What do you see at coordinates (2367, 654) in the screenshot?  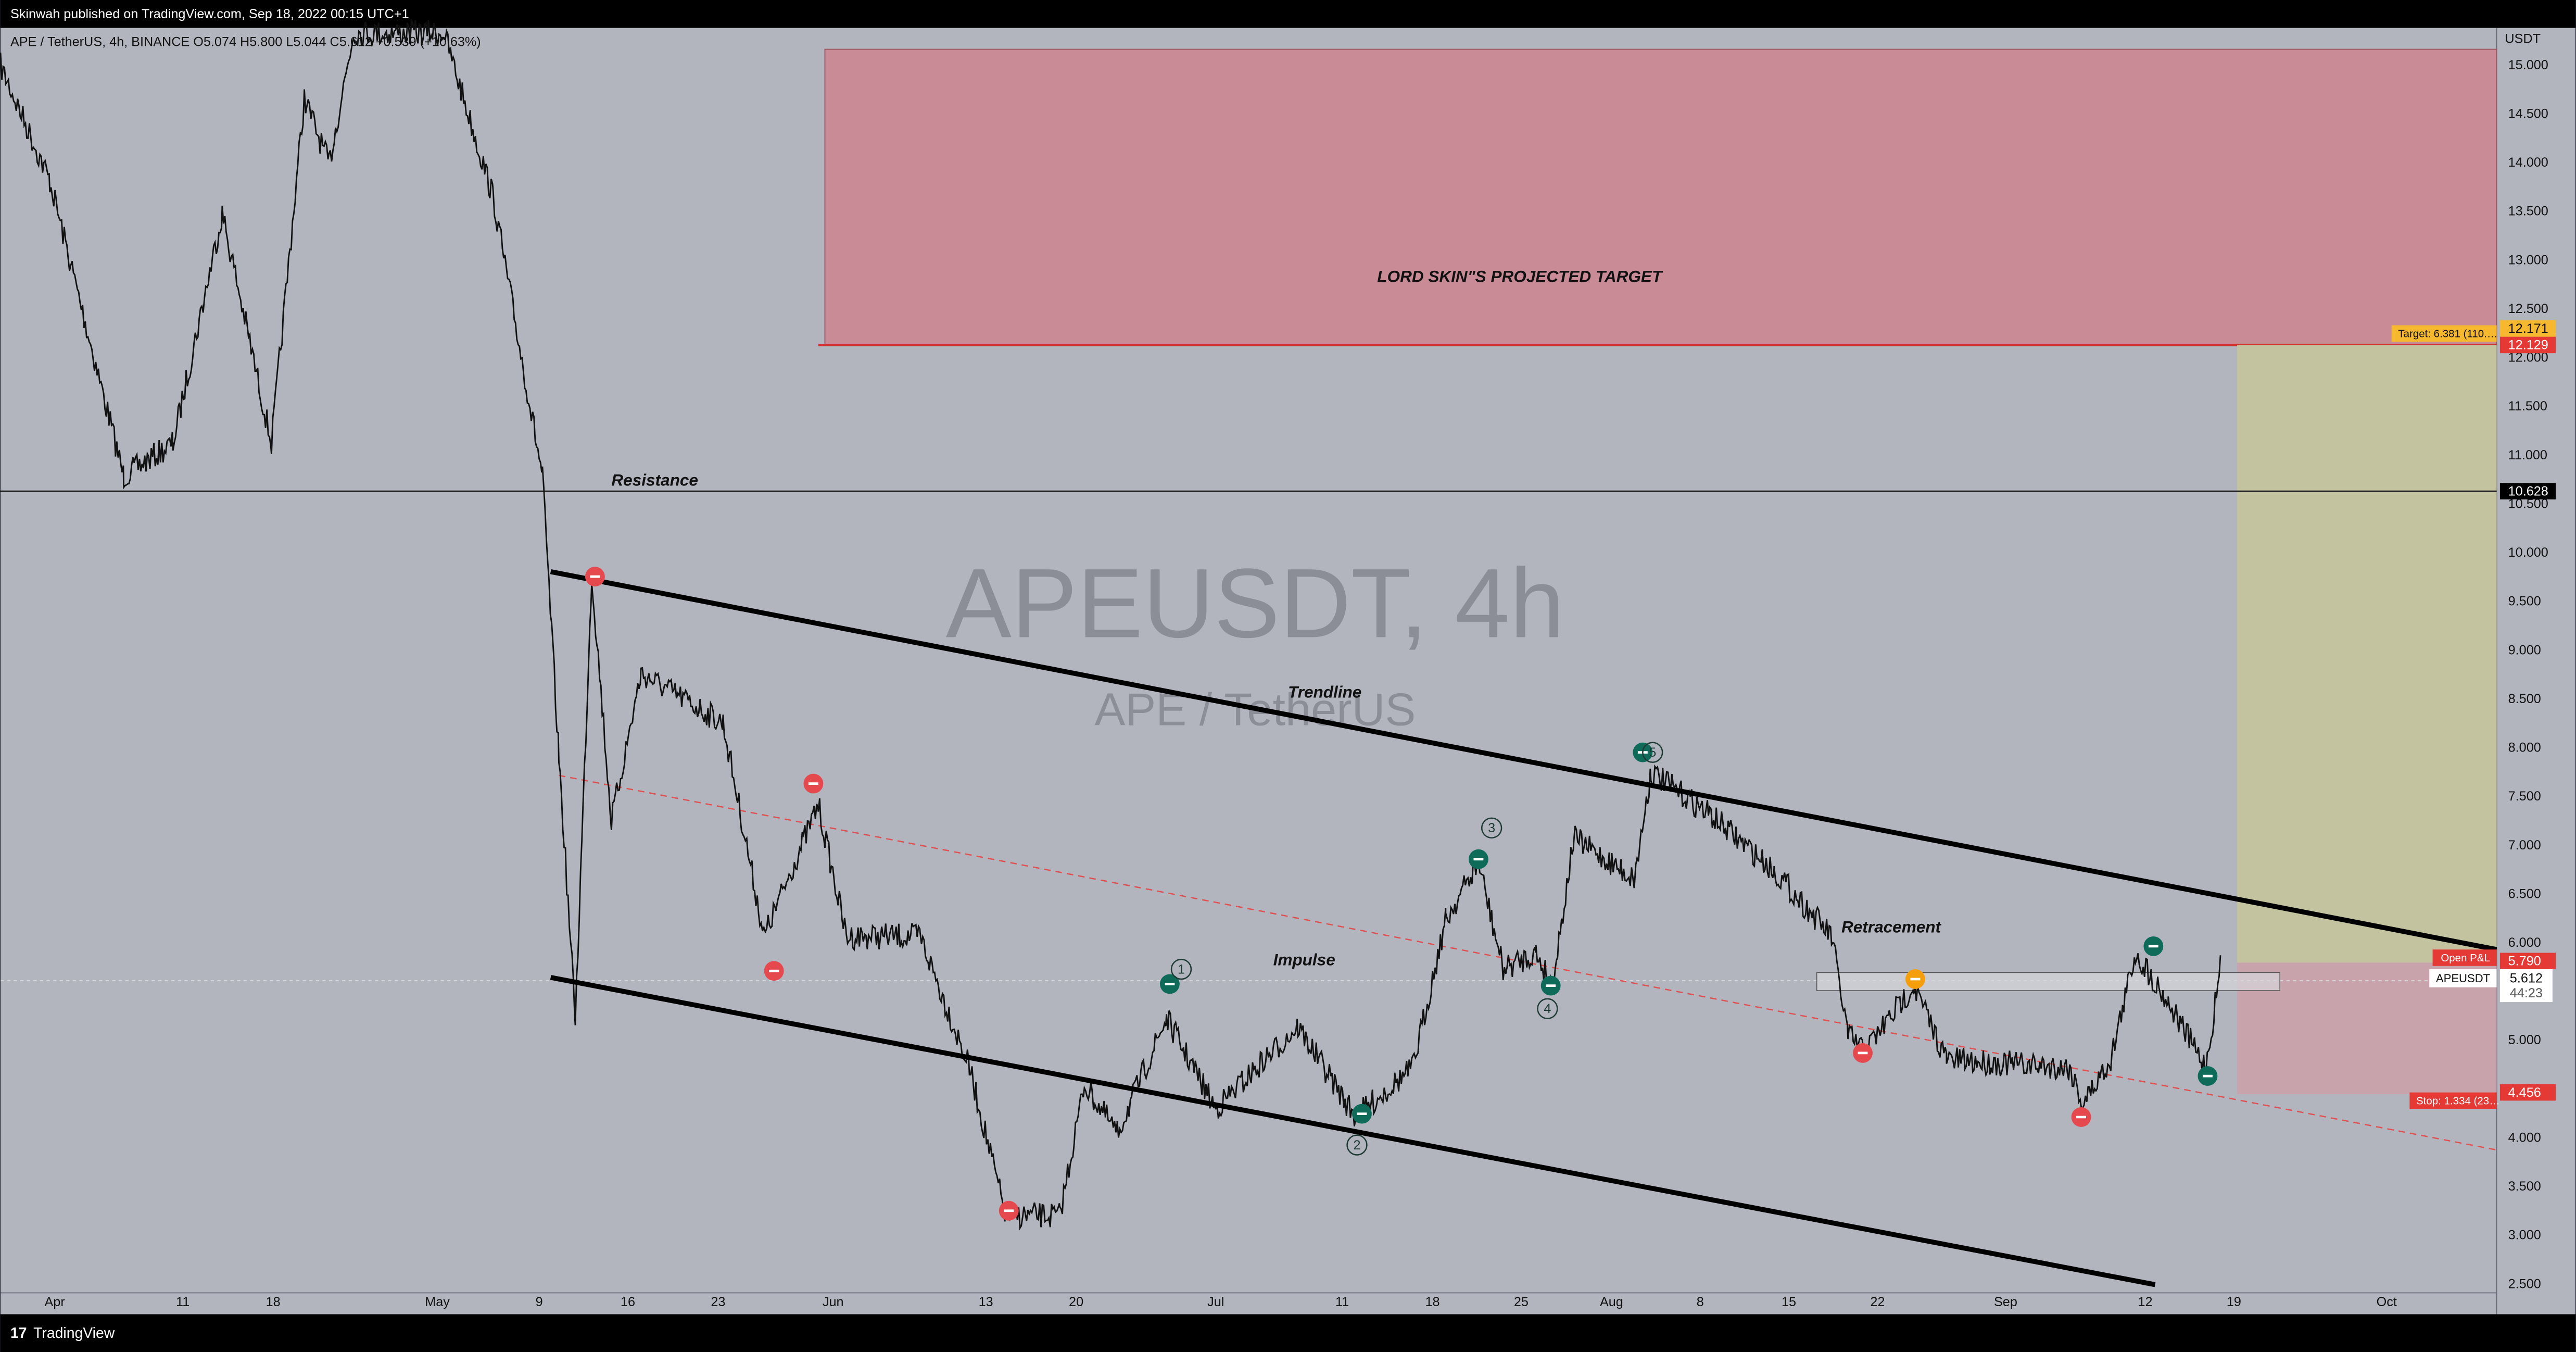 I see `profit-zone` at bounding box center [2367, 654].